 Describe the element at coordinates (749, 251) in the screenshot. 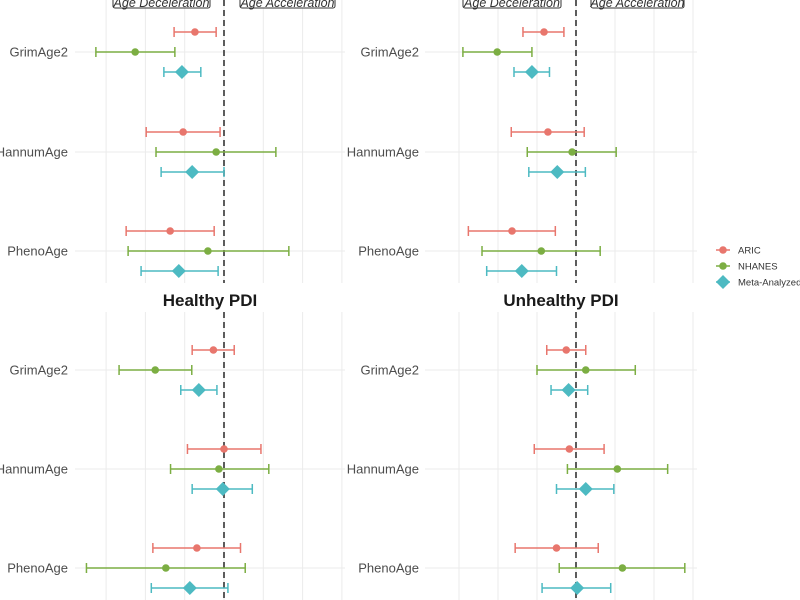

I see `legend-label: ARIC` at that location.